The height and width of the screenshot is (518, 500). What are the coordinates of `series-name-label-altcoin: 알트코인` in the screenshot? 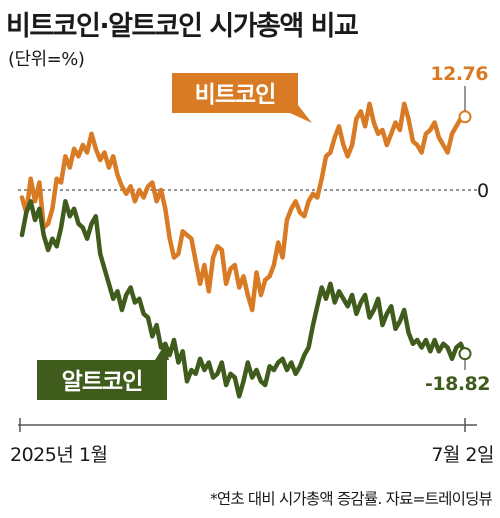 It's located at (102, 382).